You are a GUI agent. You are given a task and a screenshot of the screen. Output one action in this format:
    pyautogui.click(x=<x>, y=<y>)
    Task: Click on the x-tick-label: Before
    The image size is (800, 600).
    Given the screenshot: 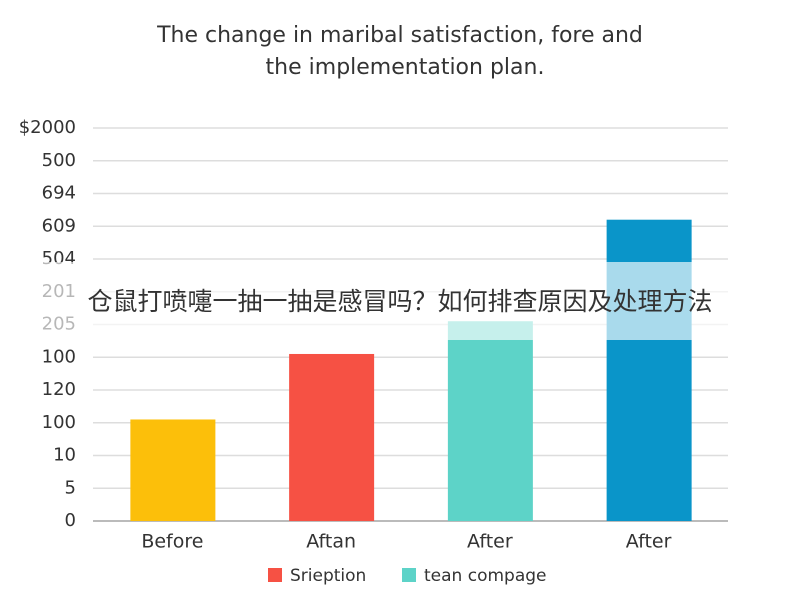 What is the action you would take?
    pyautogui.click(x=172, y=542)
    